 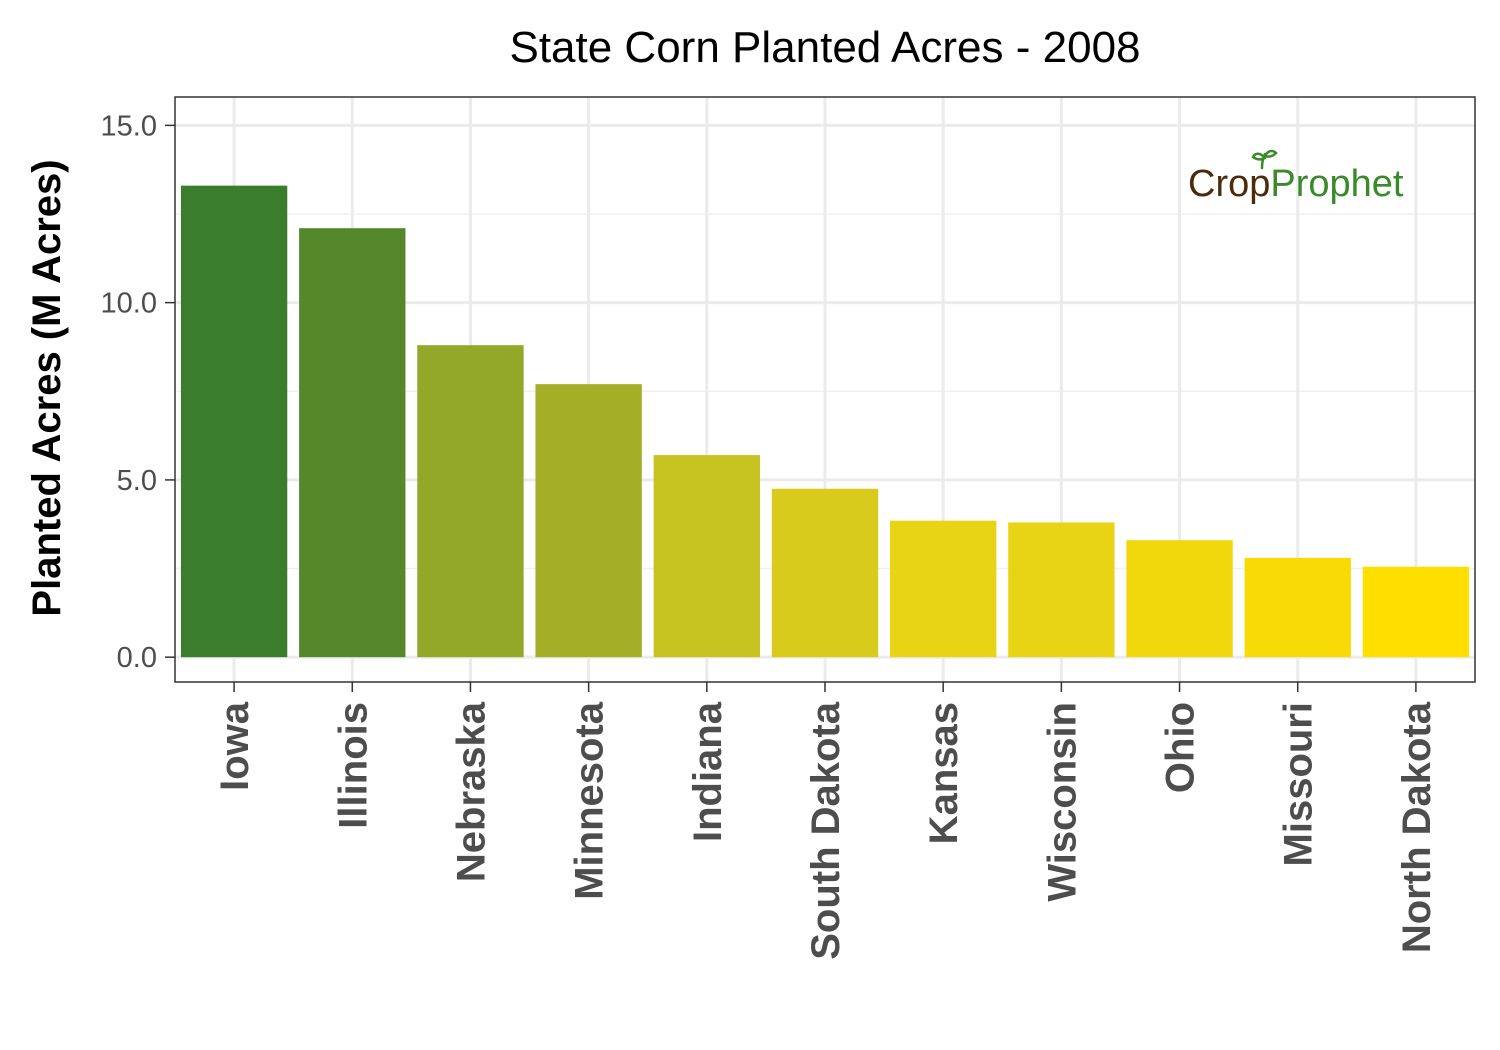 What do you see at coordinates (944, 773) in the screenshot?
I see `x-tick-label: Kansas` at bounding box center [944, 773].